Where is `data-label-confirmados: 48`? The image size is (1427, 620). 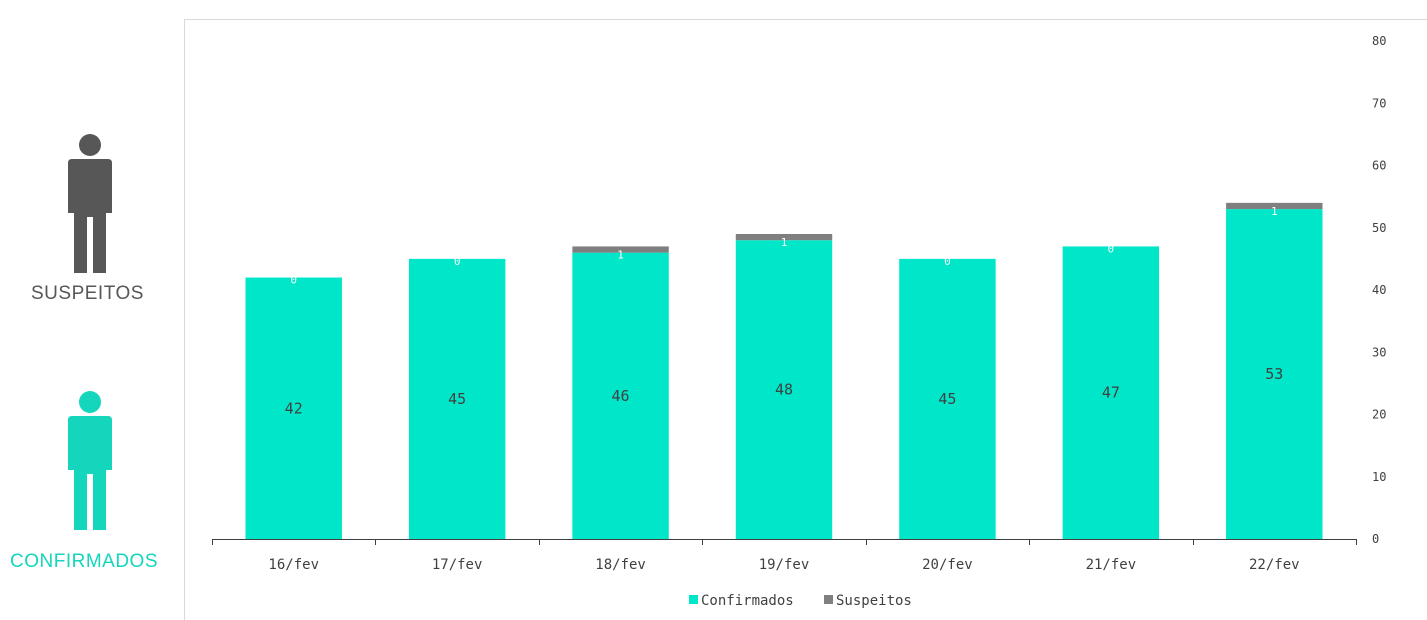
data-label-confirmados: 48 is located at coordinates (784, 390).